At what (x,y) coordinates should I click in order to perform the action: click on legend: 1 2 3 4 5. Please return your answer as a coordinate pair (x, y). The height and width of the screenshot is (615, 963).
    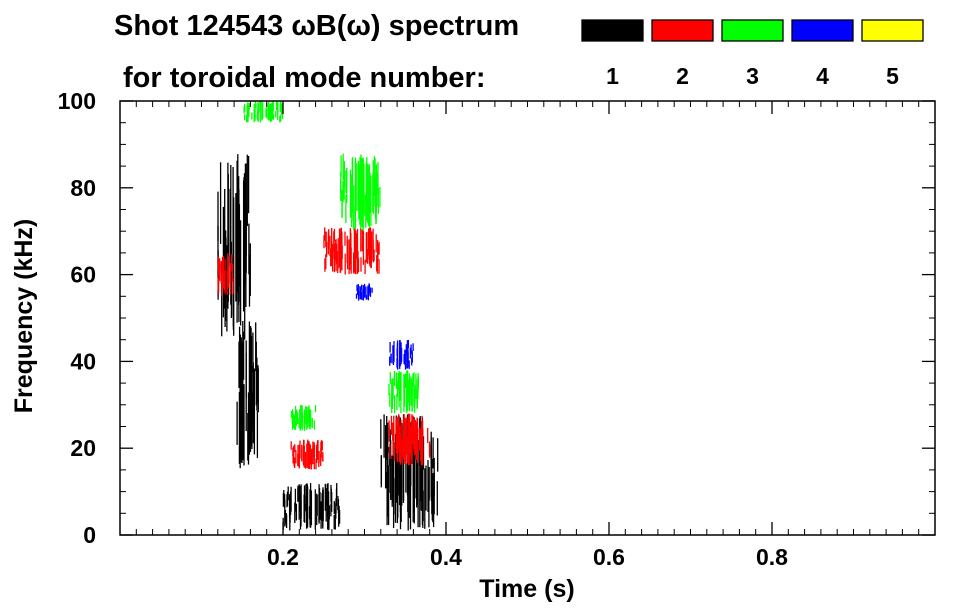
    Looking at the image, I should click on (752, 54).